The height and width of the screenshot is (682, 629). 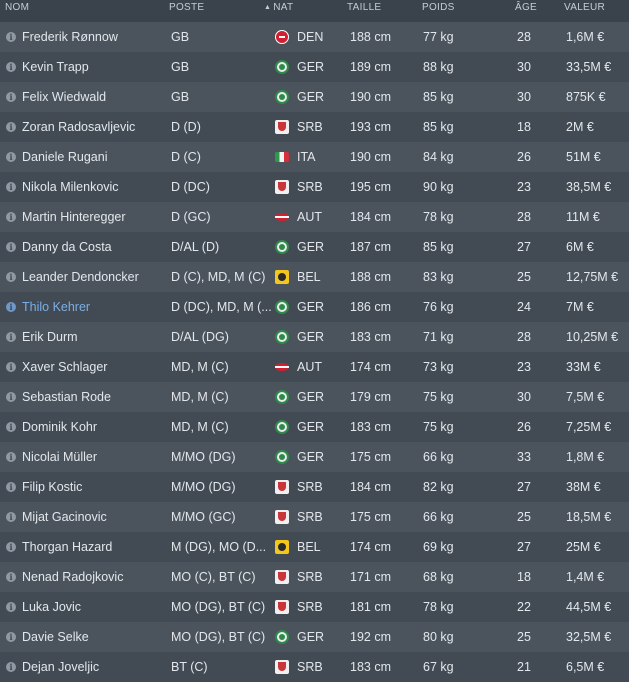 I want to click on player-nationality: BEL, so click(x=309, y=547).